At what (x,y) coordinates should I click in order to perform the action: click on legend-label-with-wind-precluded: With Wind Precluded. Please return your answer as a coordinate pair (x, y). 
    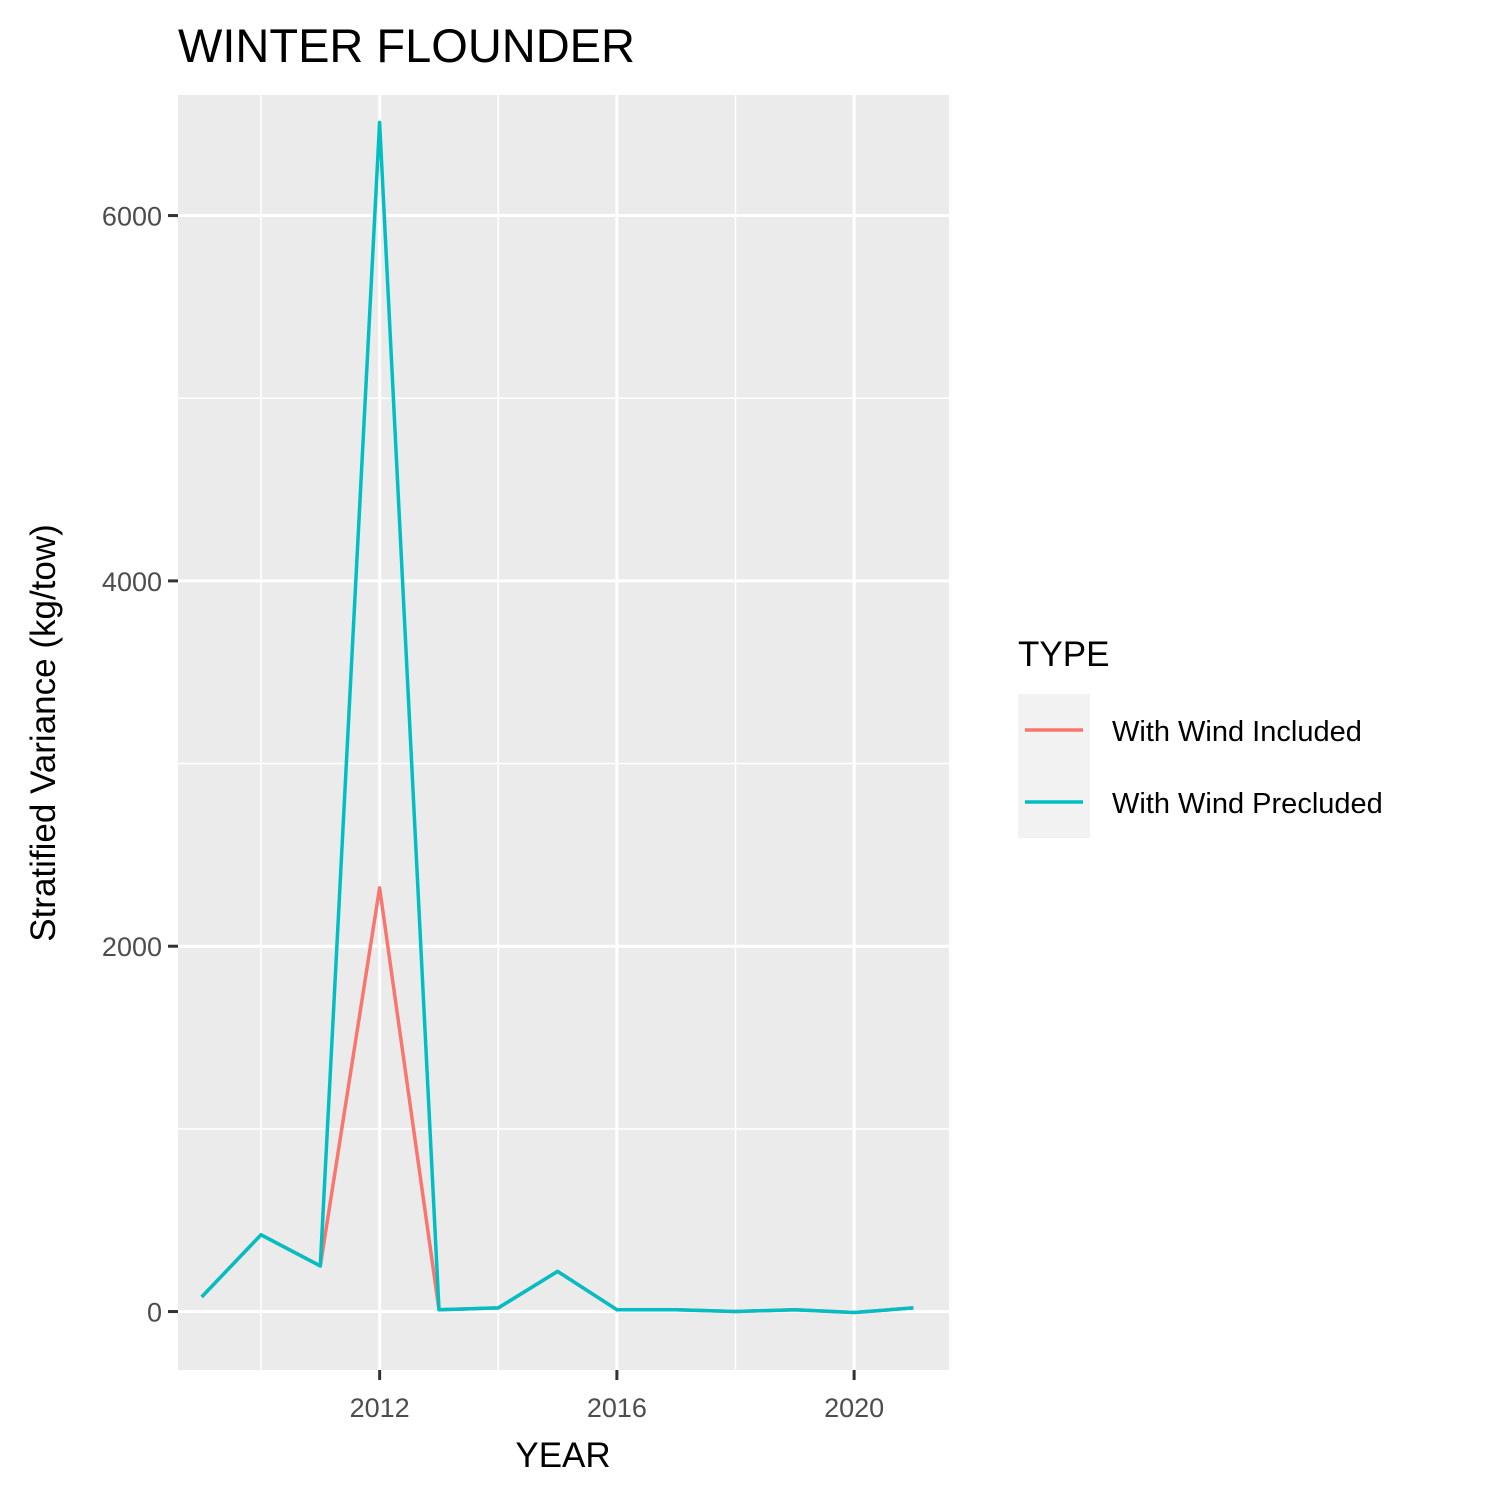
    Looking at the image, I should click on (1247, 804).